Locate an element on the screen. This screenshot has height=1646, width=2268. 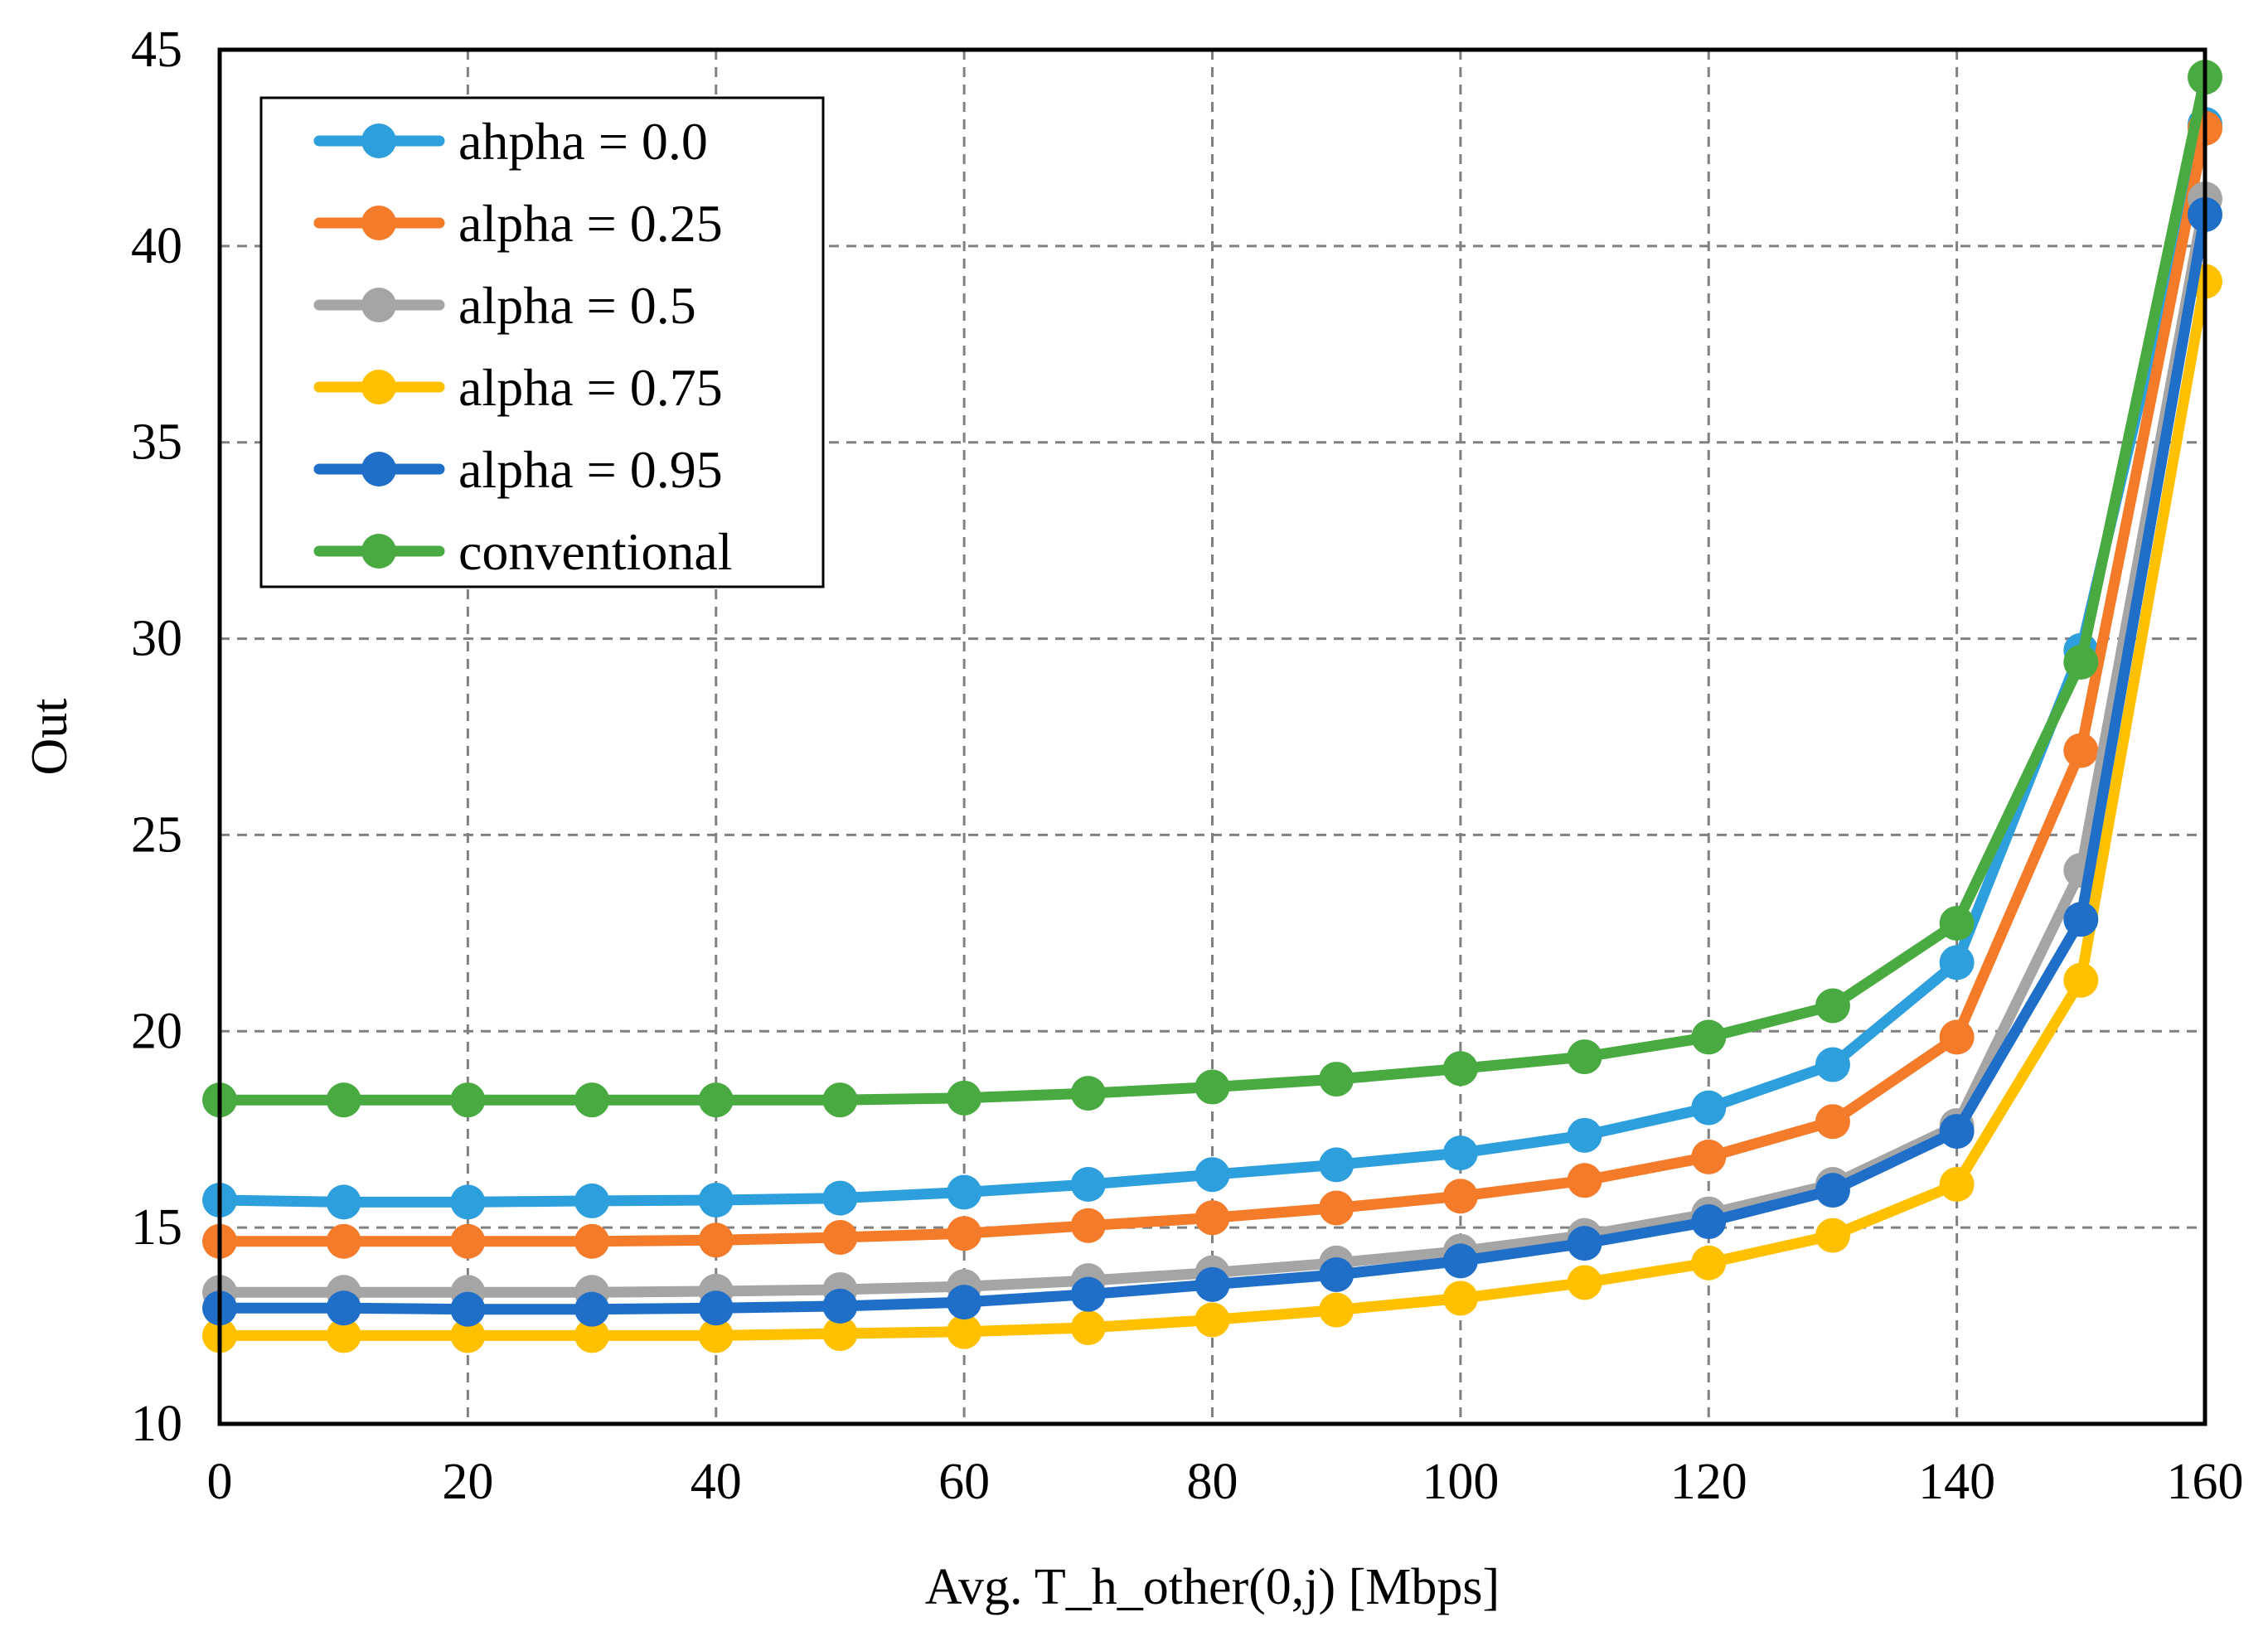
x-tick-label: 80 is located at coordinates (1212, 1482).